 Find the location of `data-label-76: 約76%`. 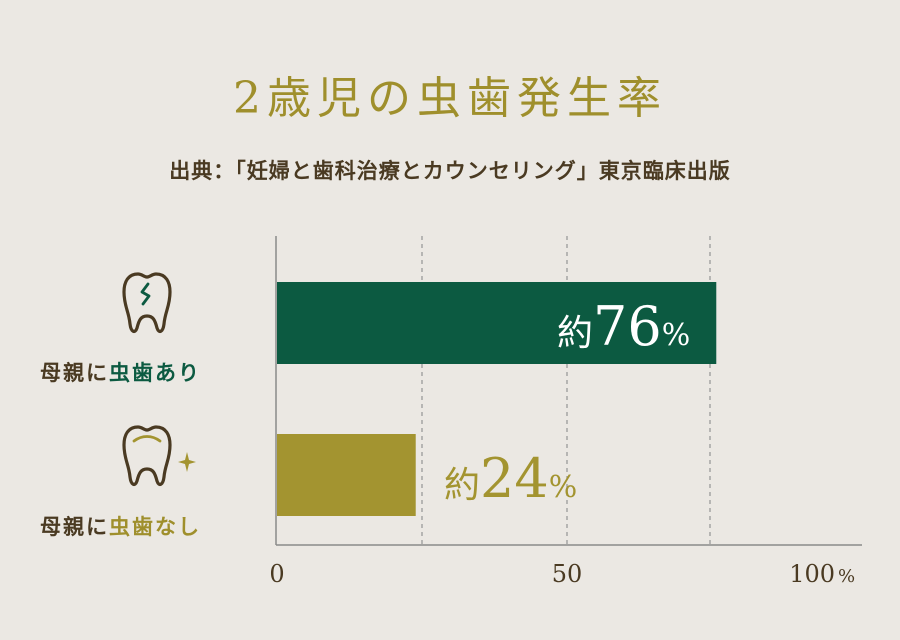

data-label-76: 約76% is located at coordinates (623, 326).